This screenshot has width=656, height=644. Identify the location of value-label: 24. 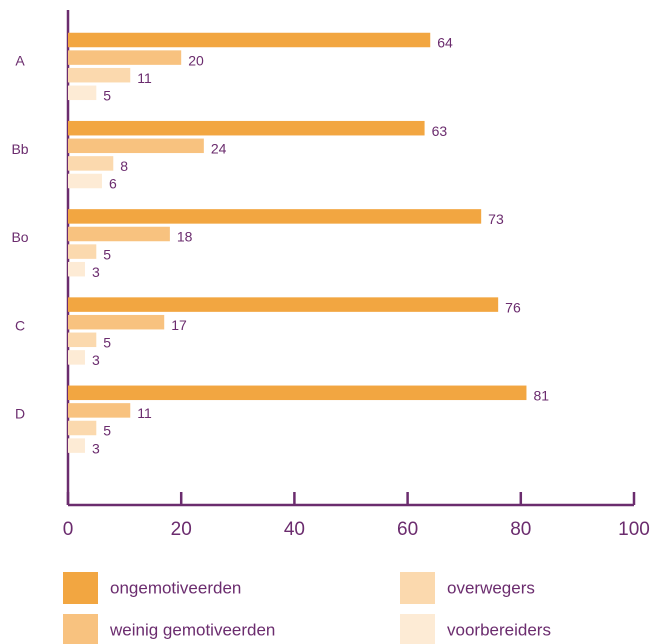
(219, 149).